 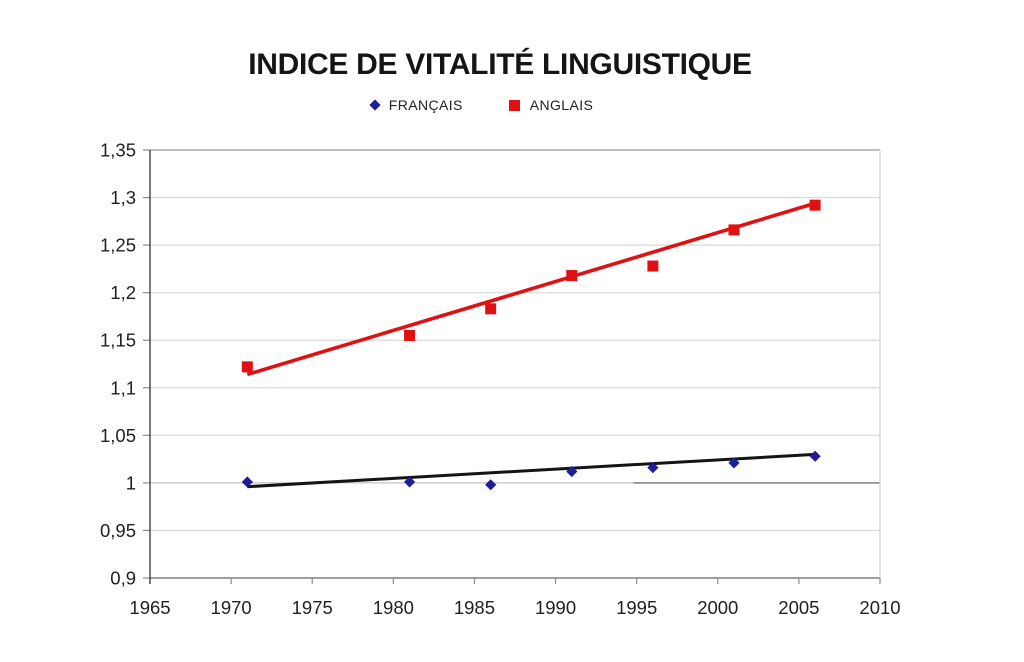 I want to click on chart-legend: FRANÇAIS ANGLAIS, so click(x=482, y=105).